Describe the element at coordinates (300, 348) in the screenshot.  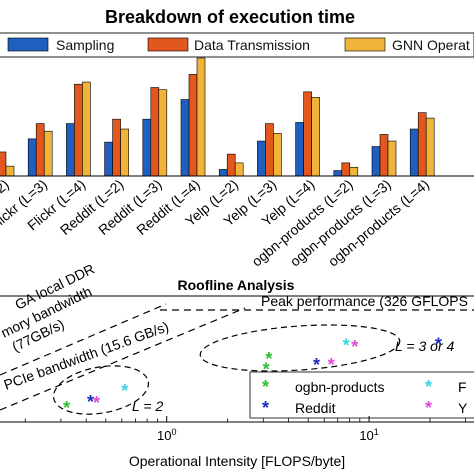
I see `cluster-l34-ellipse` at that location.